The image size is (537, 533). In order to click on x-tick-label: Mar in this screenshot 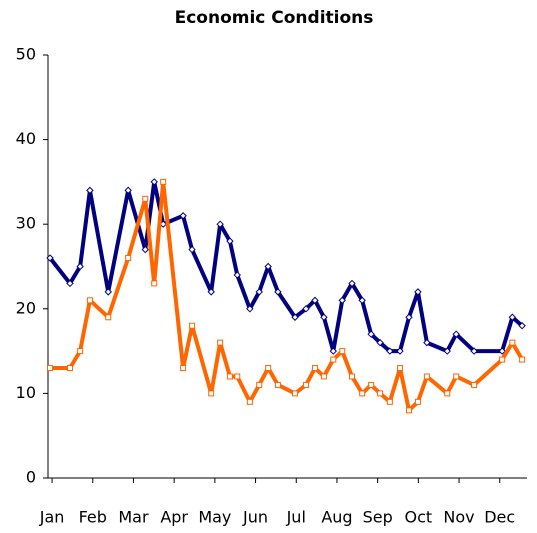, I will do `click(133, 517)`.